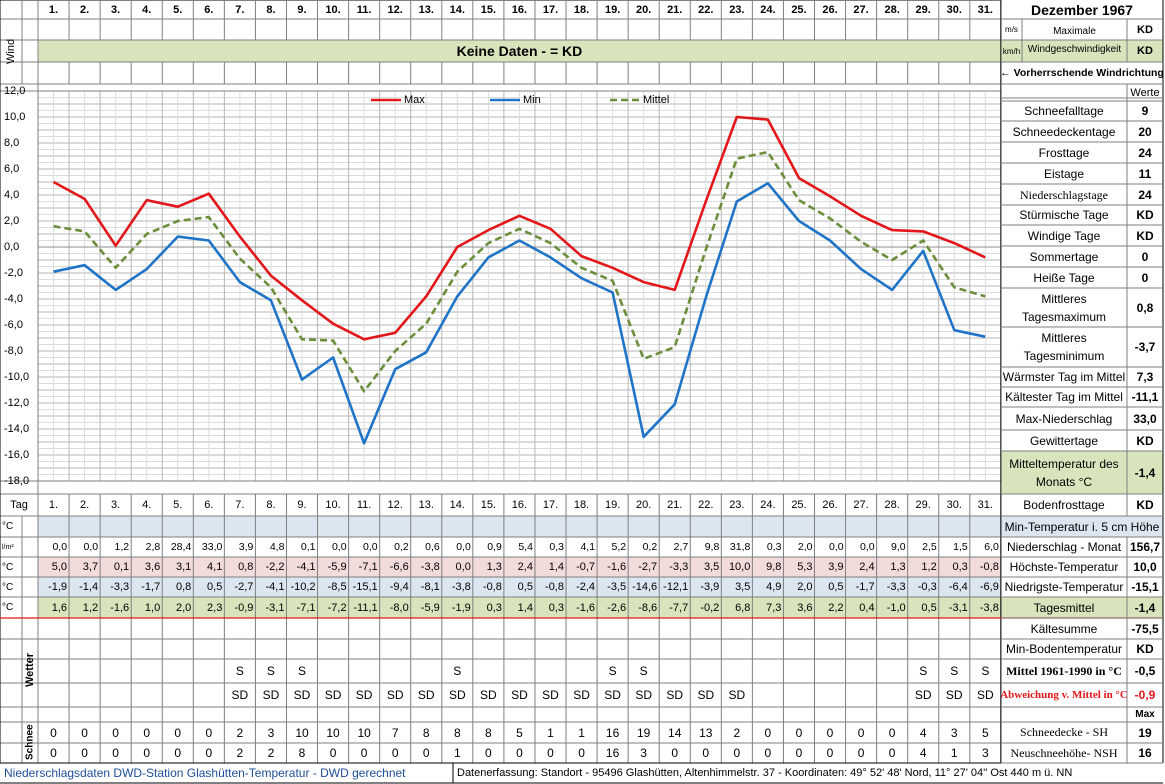 The image size is (1165, 784). I want to click on day-header: 17., so click(550, 9).